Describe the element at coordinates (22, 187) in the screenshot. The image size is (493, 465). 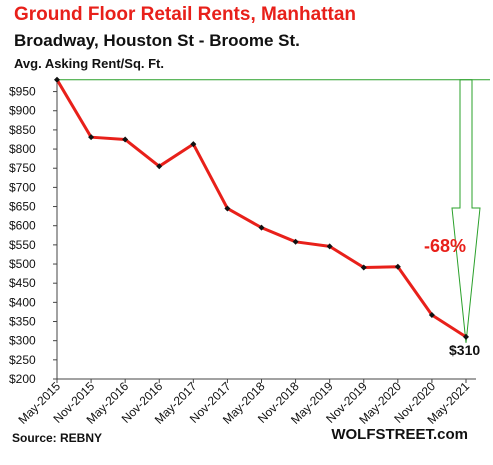
I see `y-tick-label: $700` at that location.